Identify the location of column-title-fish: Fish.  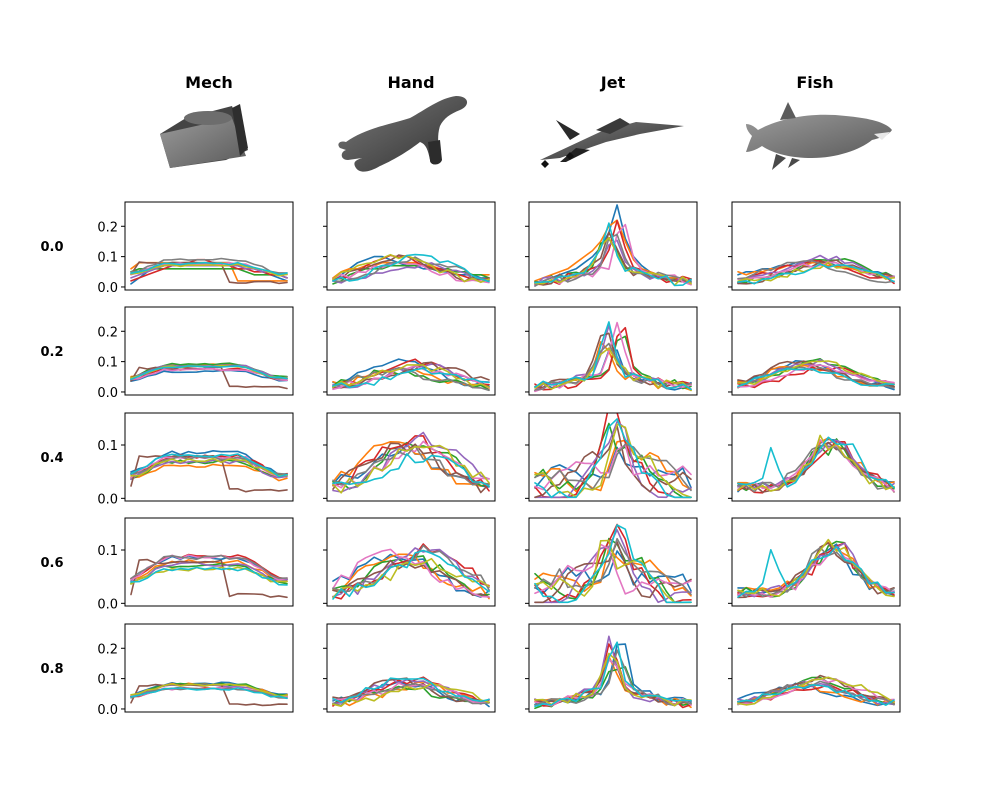
(814, 82).